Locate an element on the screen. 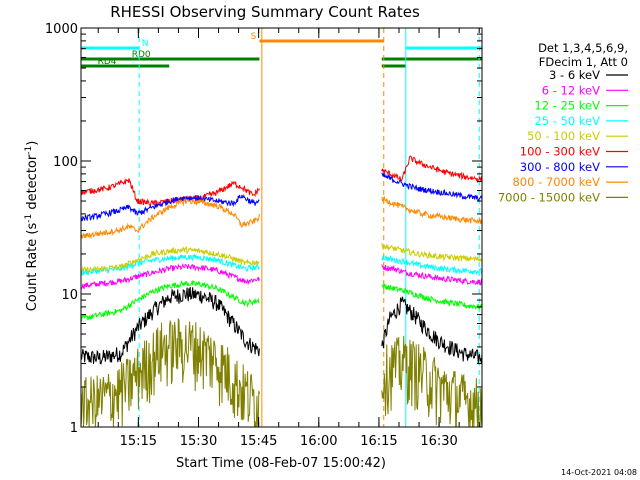 The height and width of the screenshot is (480, 640). legend-label-3: 25 - 50 keV is located at coordinates (567, 121).